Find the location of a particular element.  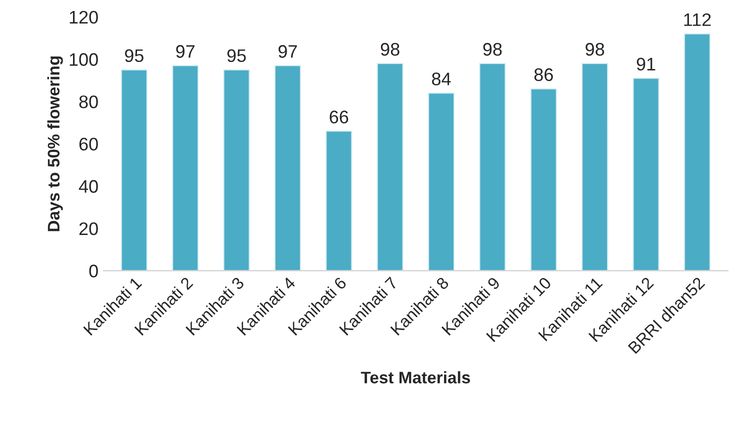

y-tick-label: 20 is located at coordinates (88, 229).